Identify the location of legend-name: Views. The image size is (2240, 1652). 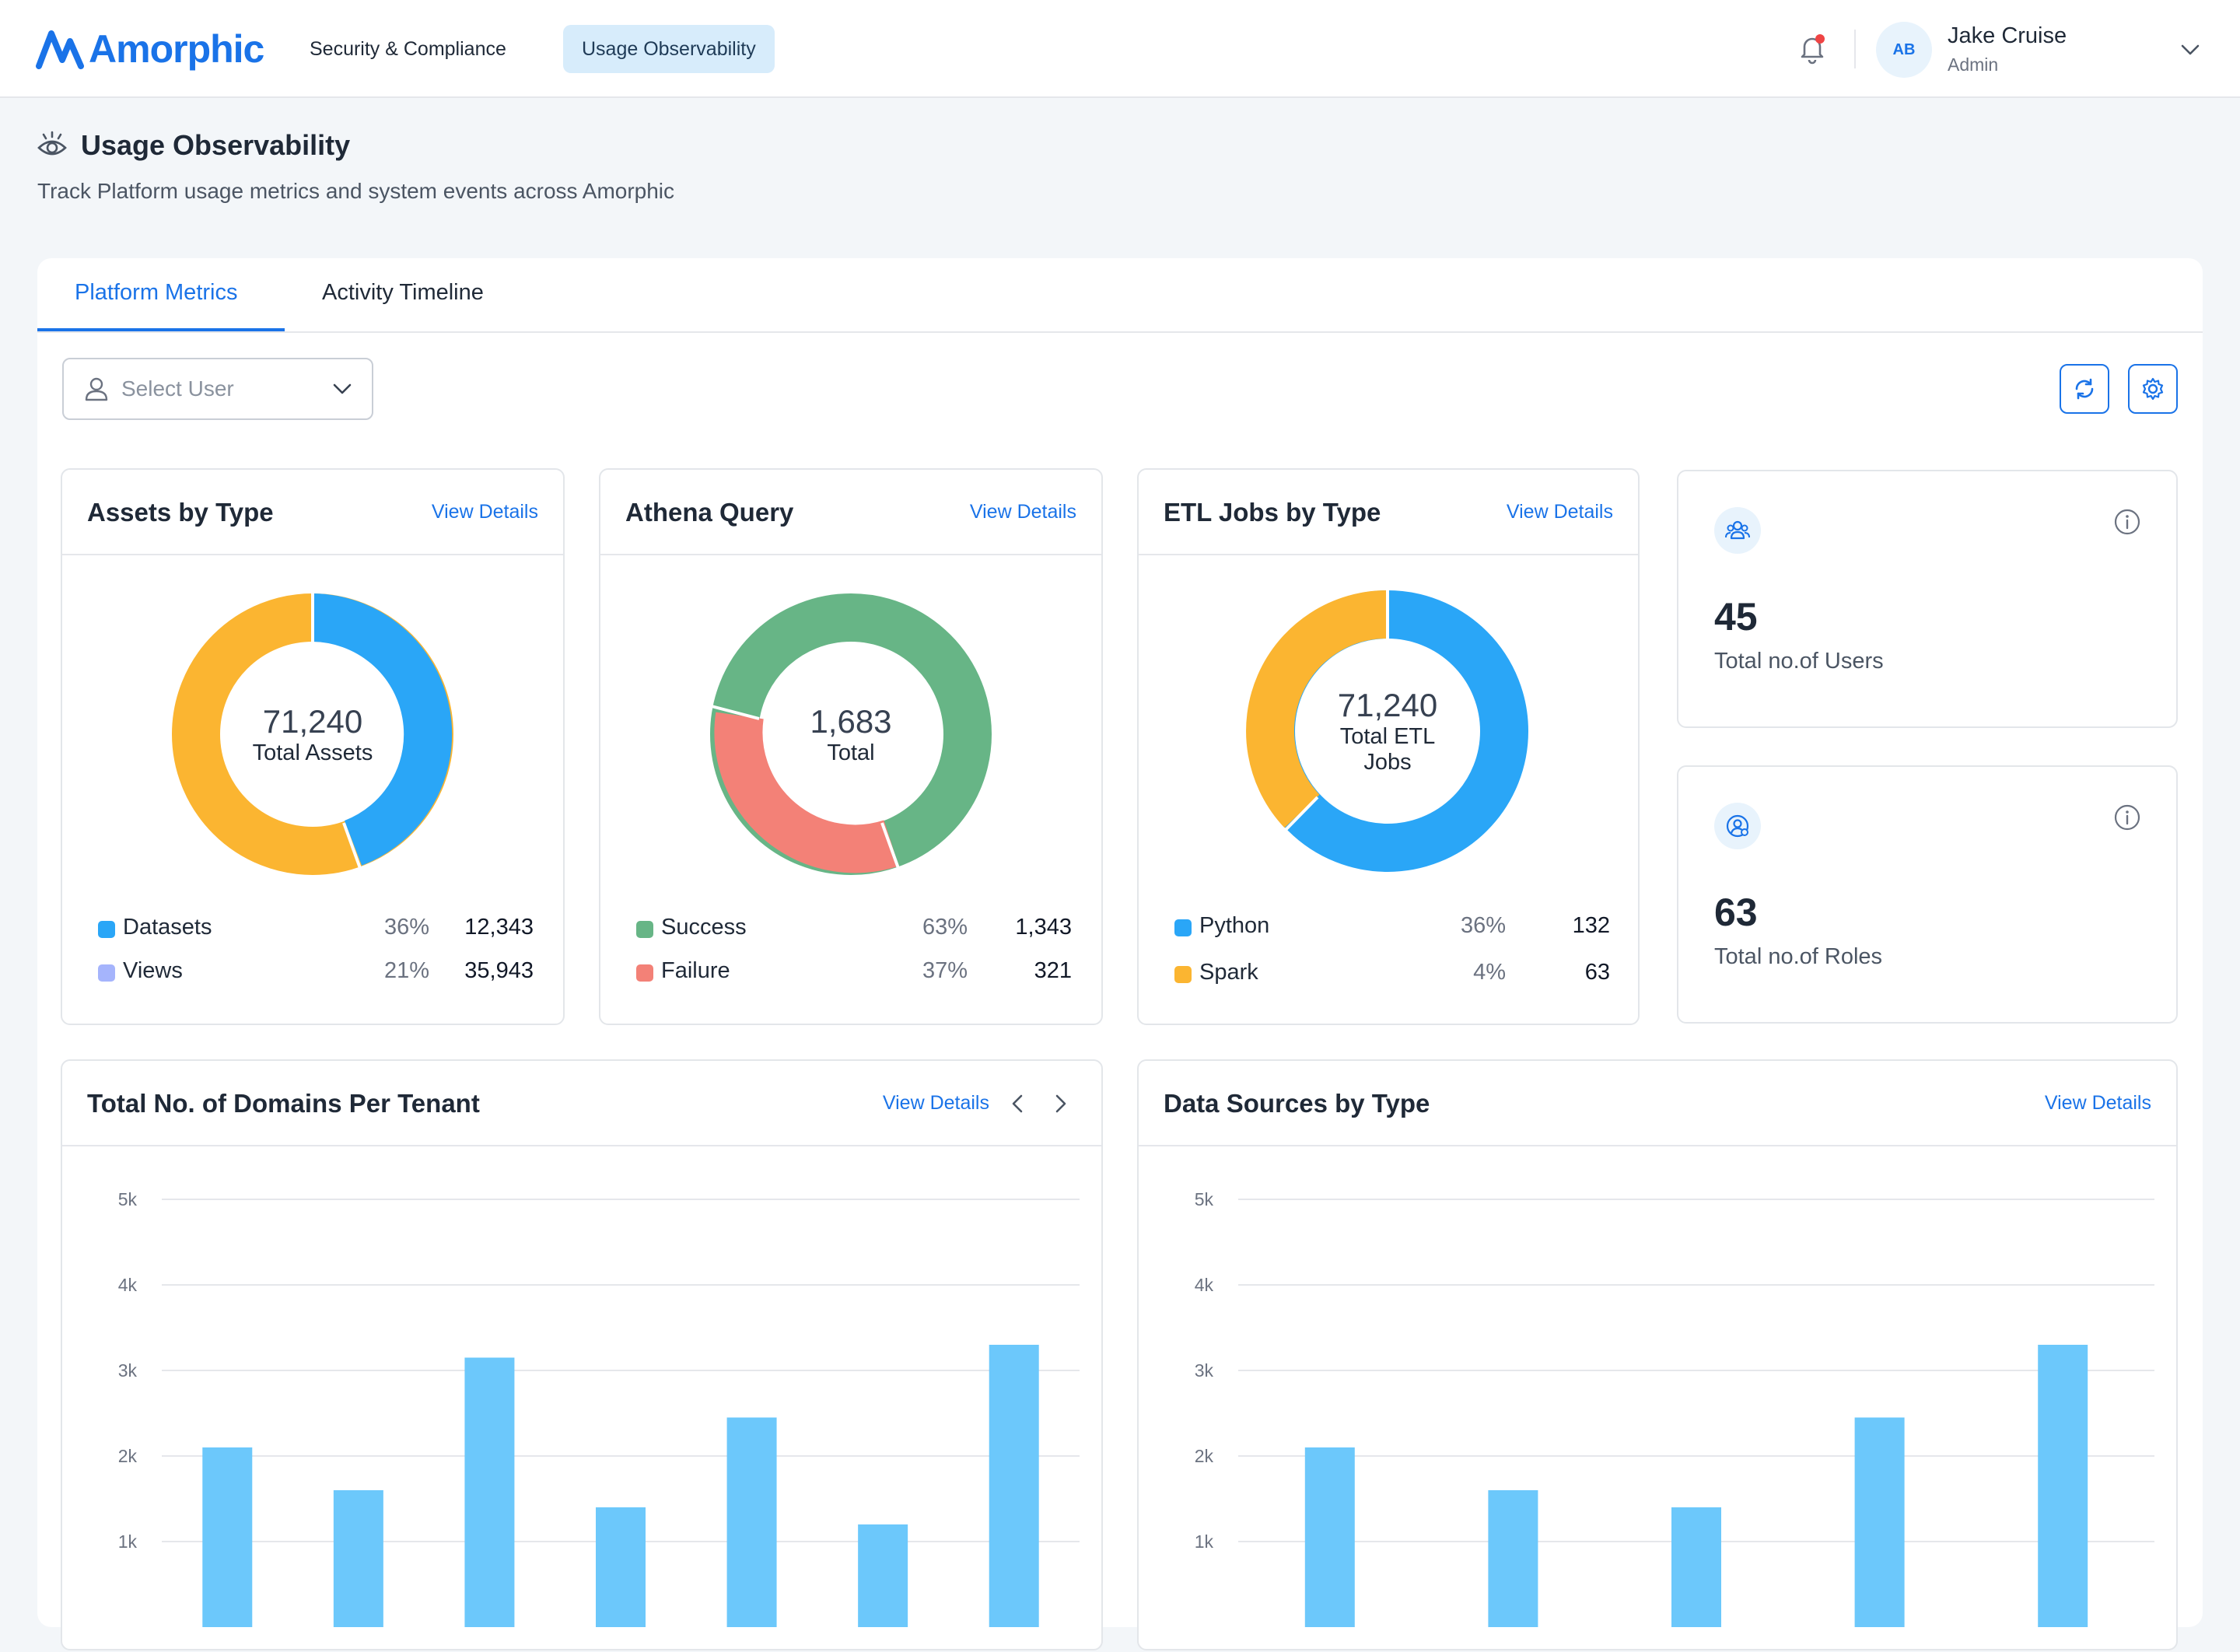
(153, 971).